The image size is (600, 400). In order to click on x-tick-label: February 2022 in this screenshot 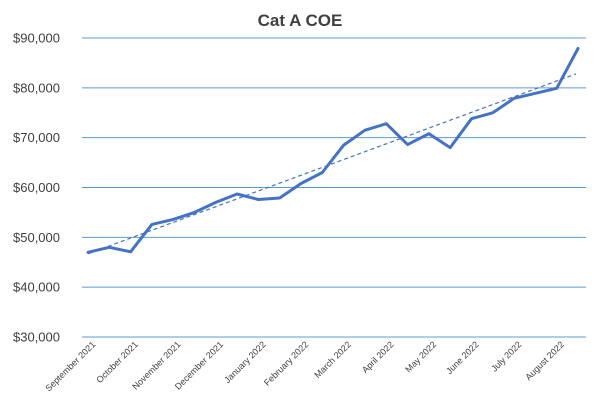, I will do `click(286, 363)`.